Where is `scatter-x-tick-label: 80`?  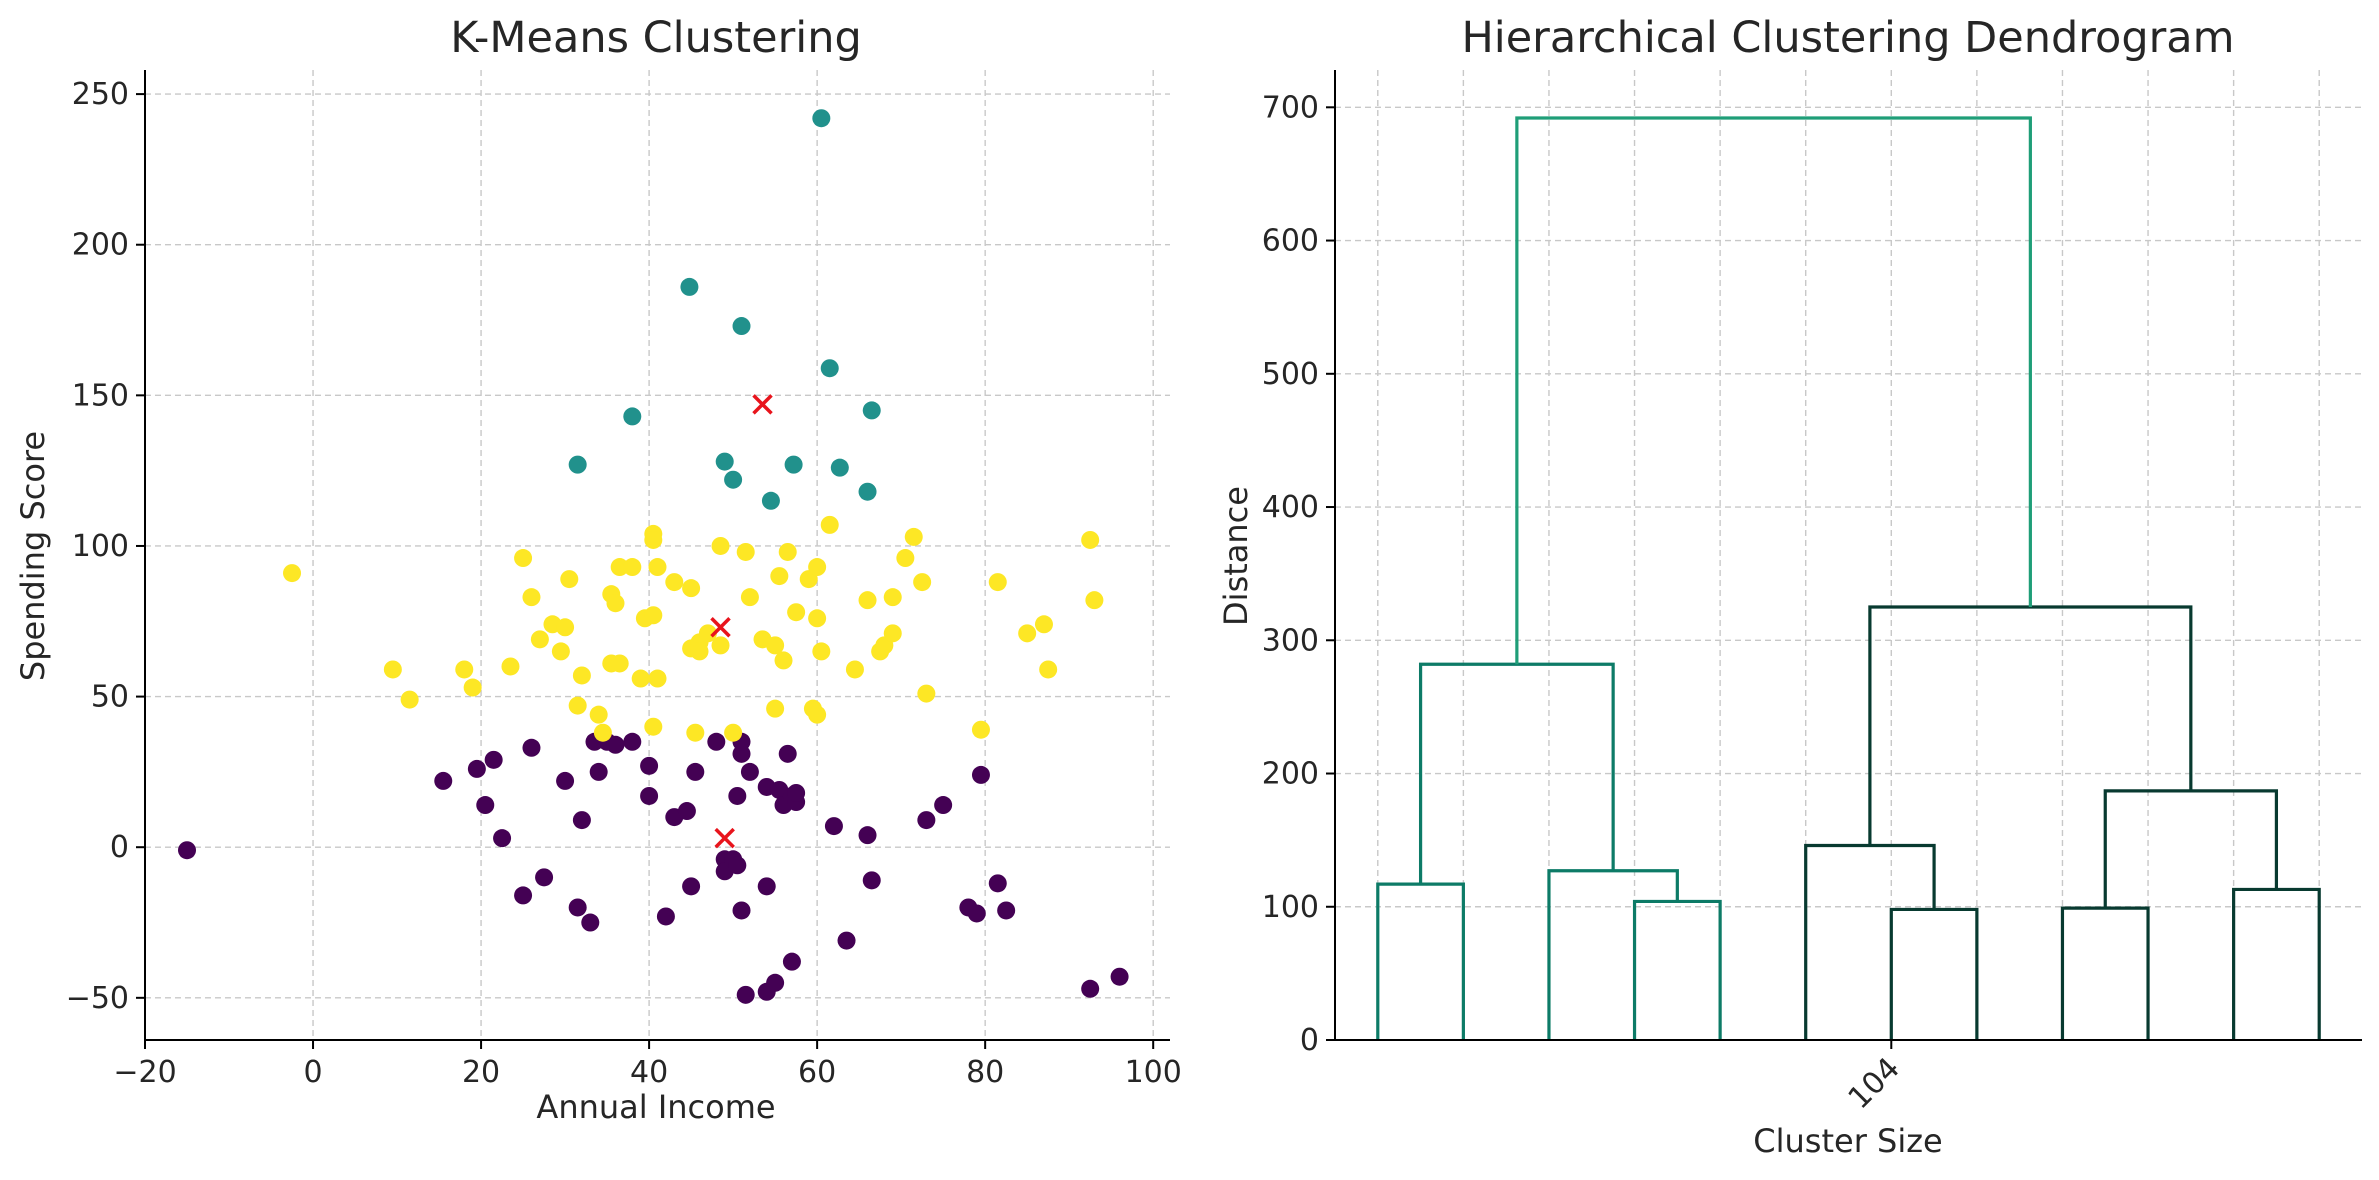
scatter-x-tick-label: 80 is located at coordinates (985, 1072).